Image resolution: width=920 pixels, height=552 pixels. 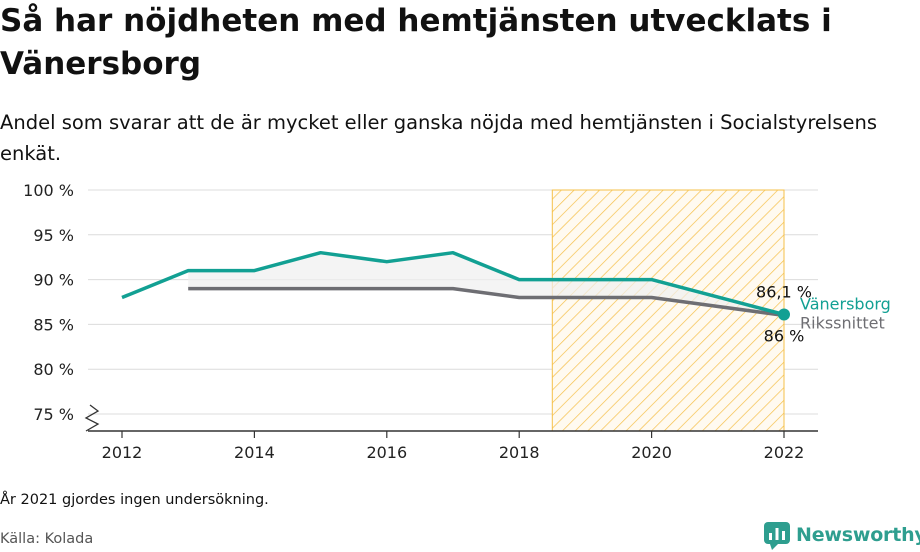 What do you see at coordinates (784, 292) in the screenshot?
I see `data-label-vanersborg: 86,1 %` at bounding box center [784, 292].